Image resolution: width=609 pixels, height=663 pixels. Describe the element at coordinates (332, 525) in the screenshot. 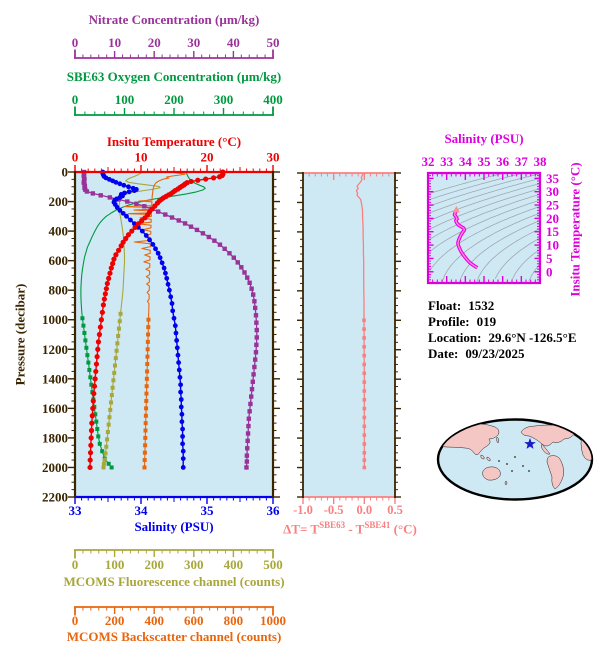

I see `delta-t-title-sup1: SBE63` at that location.